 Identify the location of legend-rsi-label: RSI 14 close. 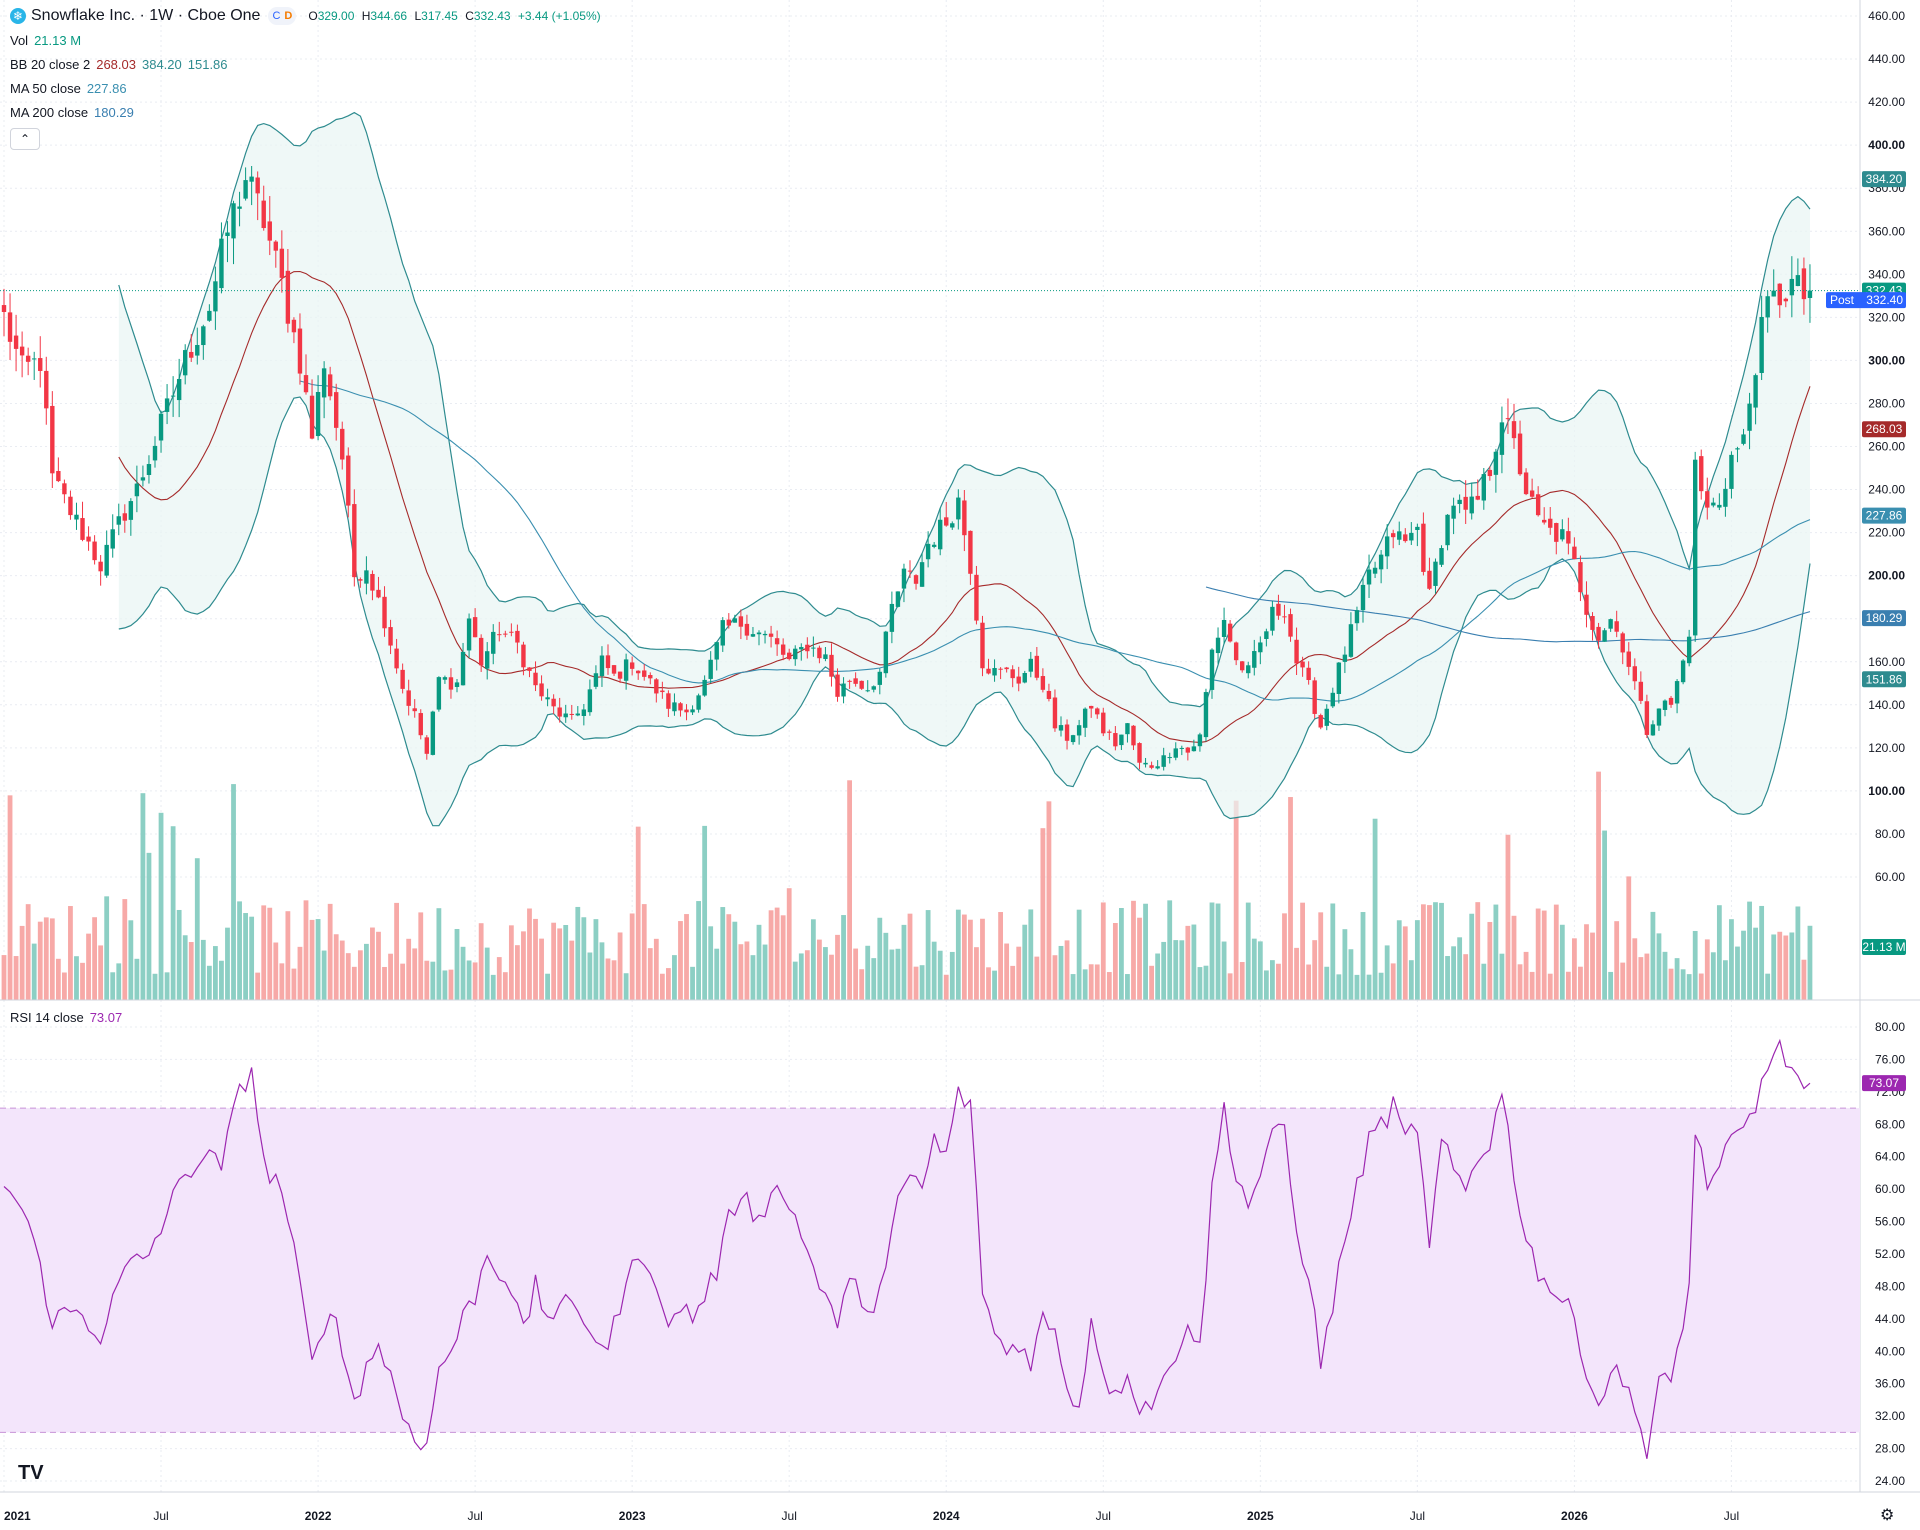
(47, 1017).